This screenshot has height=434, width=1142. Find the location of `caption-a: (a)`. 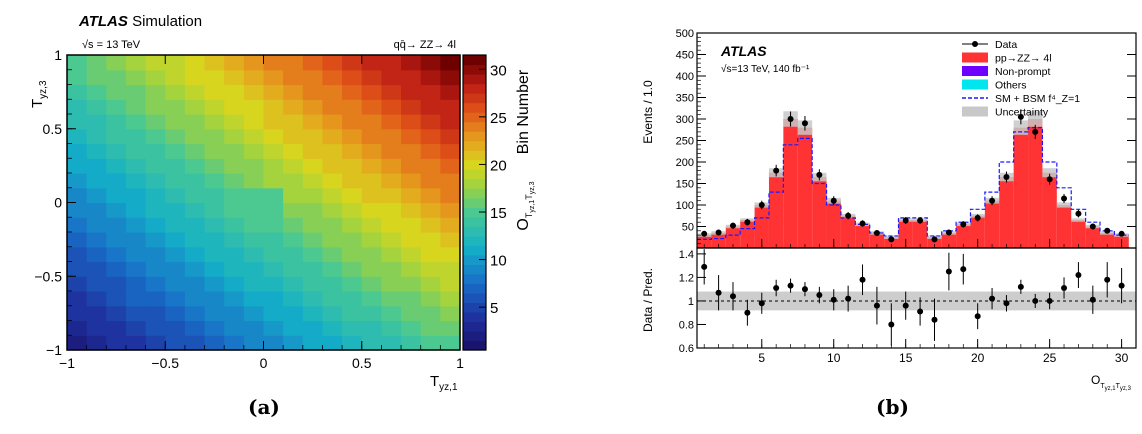

caption-a: (a) is located at coordinates (264, 407).